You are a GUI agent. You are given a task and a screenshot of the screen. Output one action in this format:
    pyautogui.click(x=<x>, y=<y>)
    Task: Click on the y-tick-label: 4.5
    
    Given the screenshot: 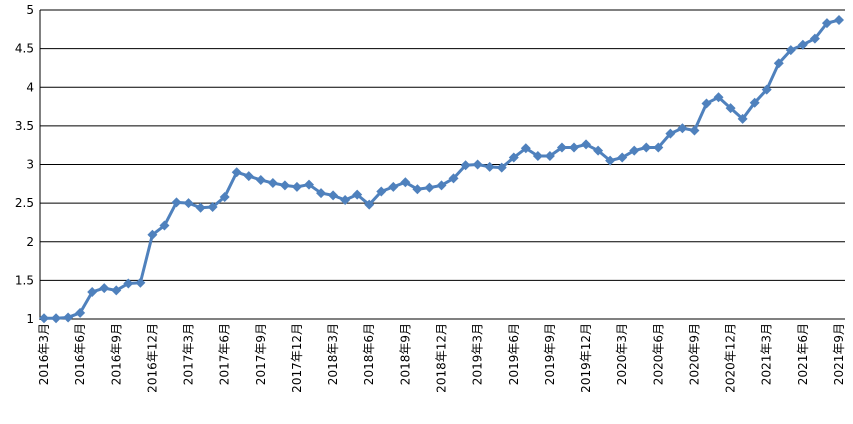 What is the action you would take?
    pyautogui.click(x=24, y=49)
    